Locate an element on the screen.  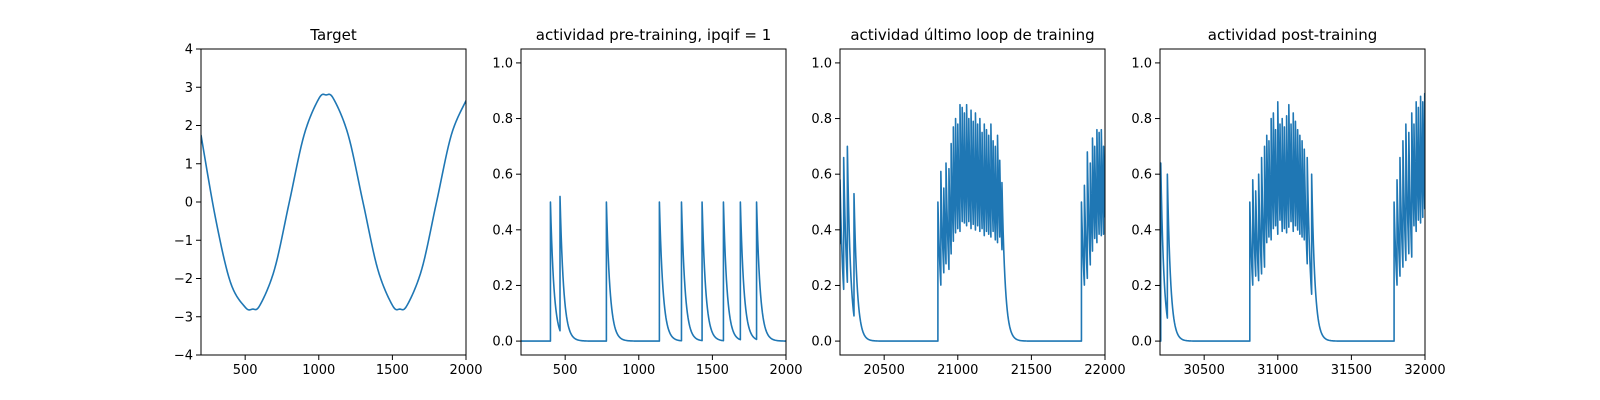
x-tick-label: 30500 is located at coordinates (1203, 370).